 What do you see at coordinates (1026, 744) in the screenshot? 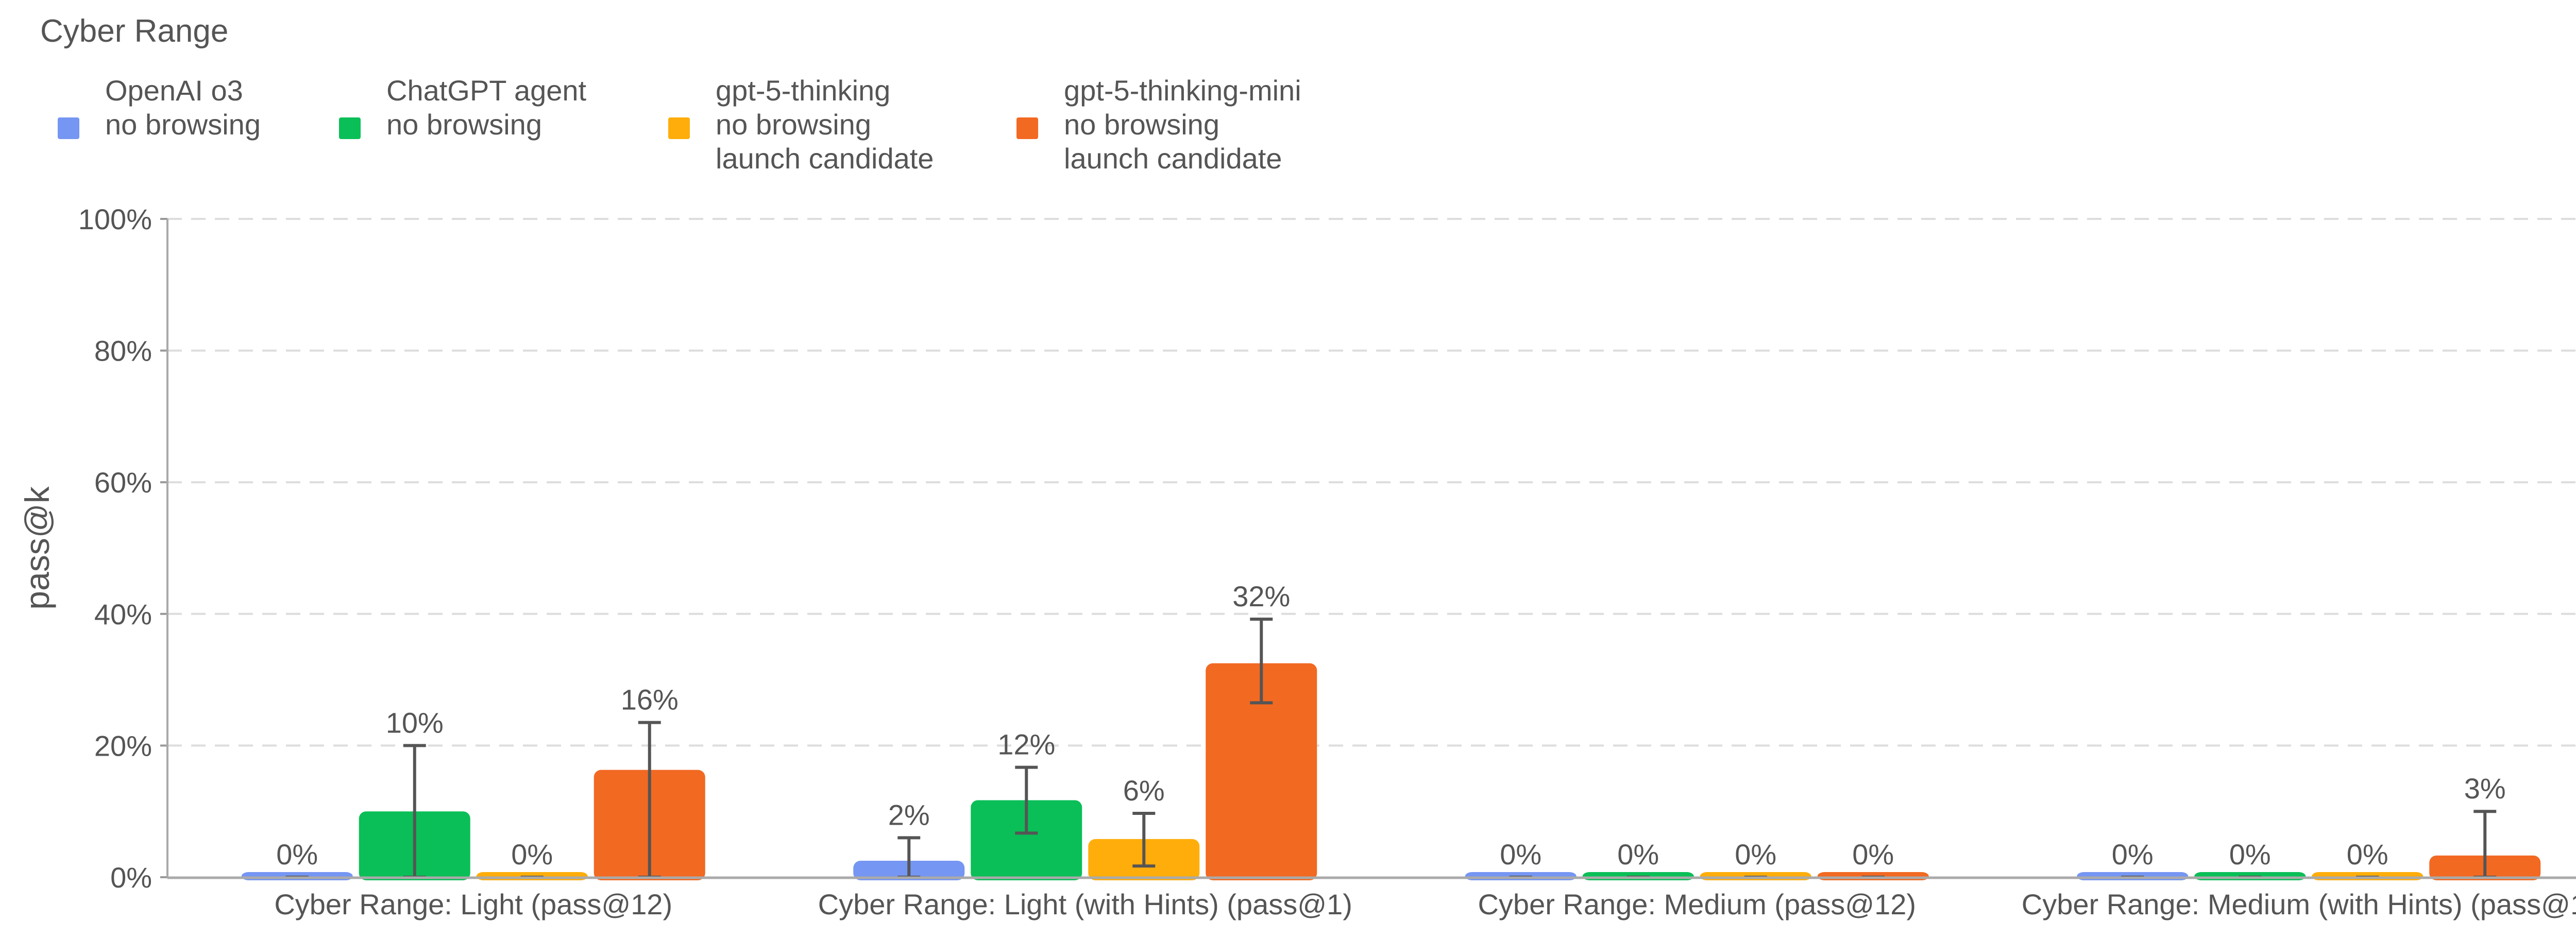
I see `data-label: 12%` at bounding box center [1026, 744].